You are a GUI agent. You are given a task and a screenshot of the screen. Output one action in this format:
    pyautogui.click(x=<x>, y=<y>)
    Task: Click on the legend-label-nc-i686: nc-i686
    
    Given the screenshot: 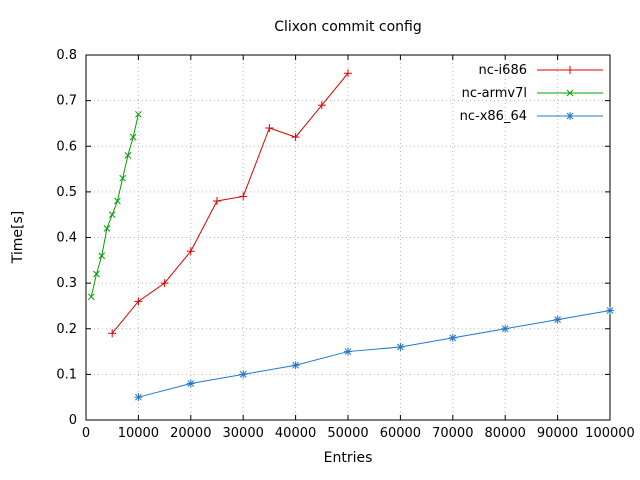 What is the action you would take?
    pyautogui.click(x=502, y=70)
    